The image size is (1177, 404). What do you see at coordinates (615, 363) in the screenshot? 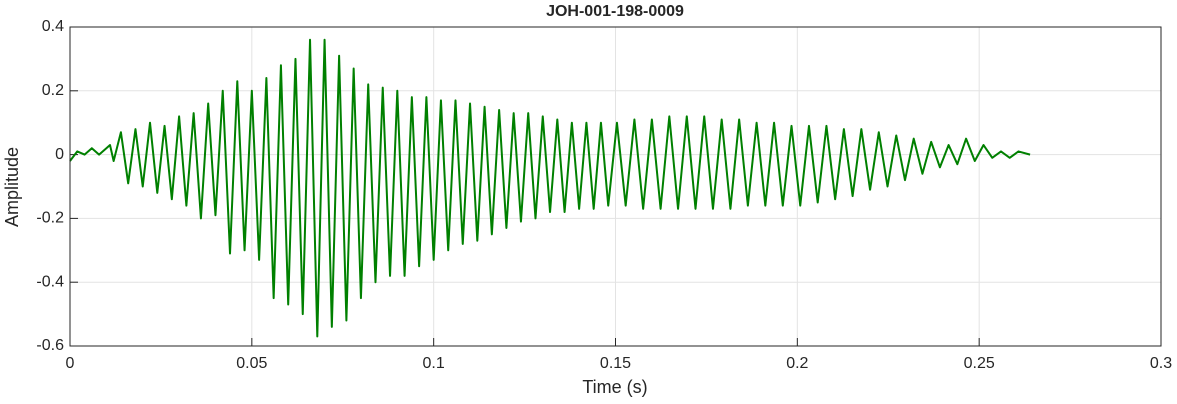
I see `x-tick-label: 0.15` at bounding box center [615, 363].